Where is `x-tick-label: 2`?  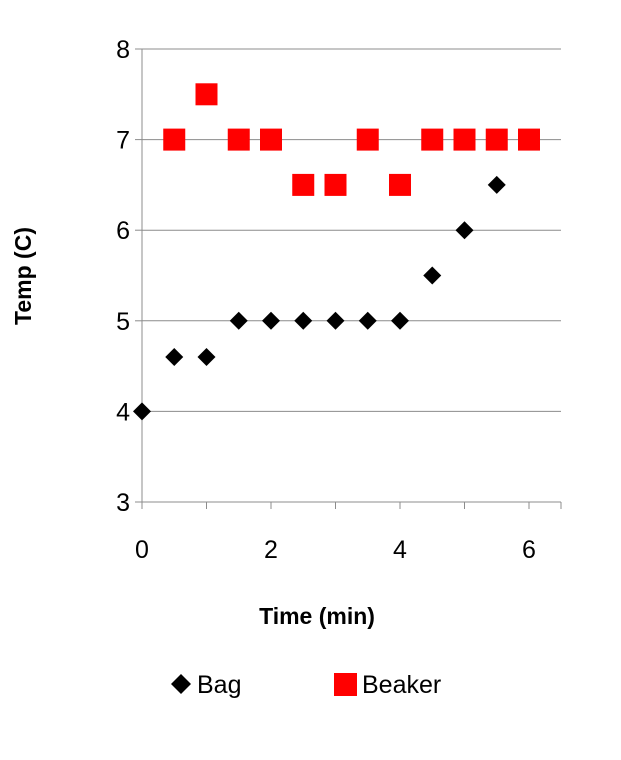
x-tick-label: 2 is located at coordinates (271, 550).